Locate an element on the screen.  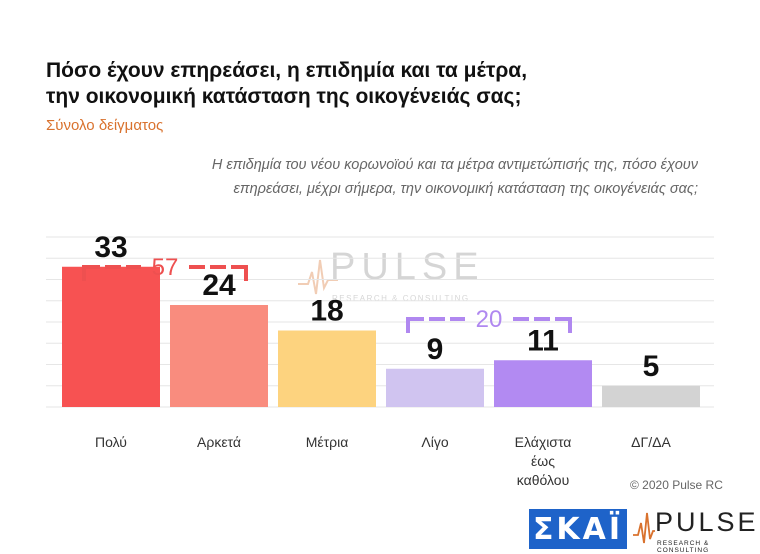
category-label-0: Πολύ is located at coordinates (111, 442).